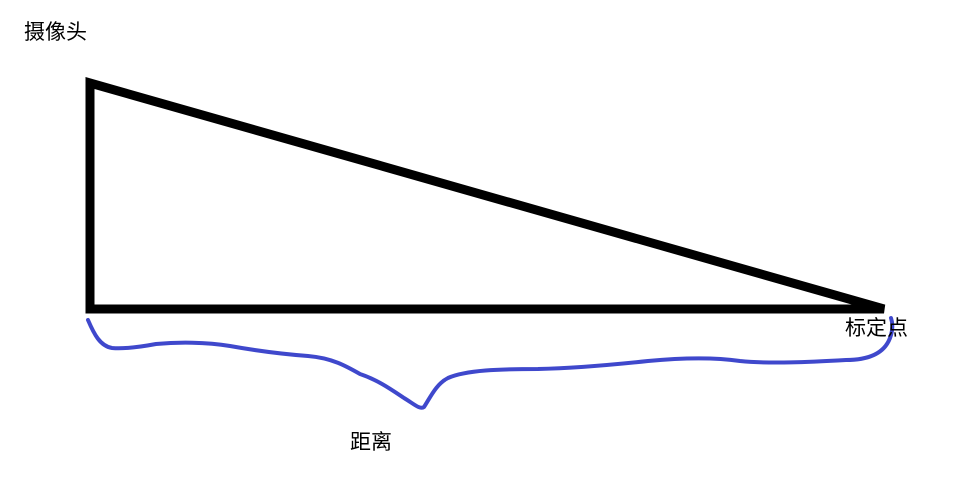 This screenshot has width=956, height=478. Describe the element at coordinates (371, 442) in the screenshot. I see `distance-label: 距离` at that location.